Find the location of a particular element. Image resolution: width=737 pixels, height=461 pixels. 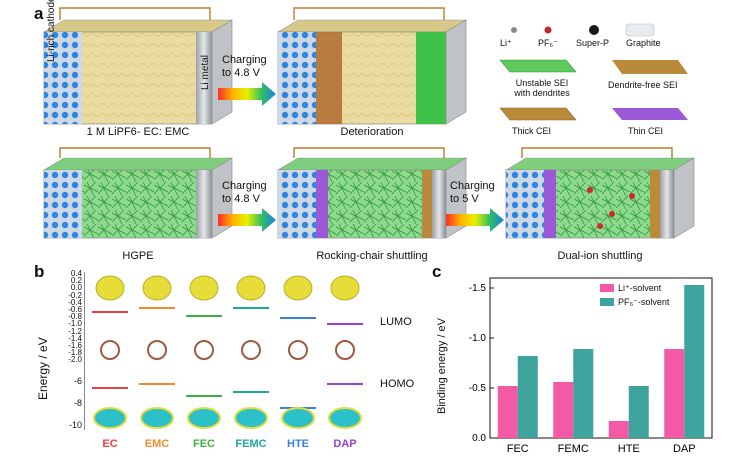

dendrite-free-sei-icon is located at coordinates (650, 67).